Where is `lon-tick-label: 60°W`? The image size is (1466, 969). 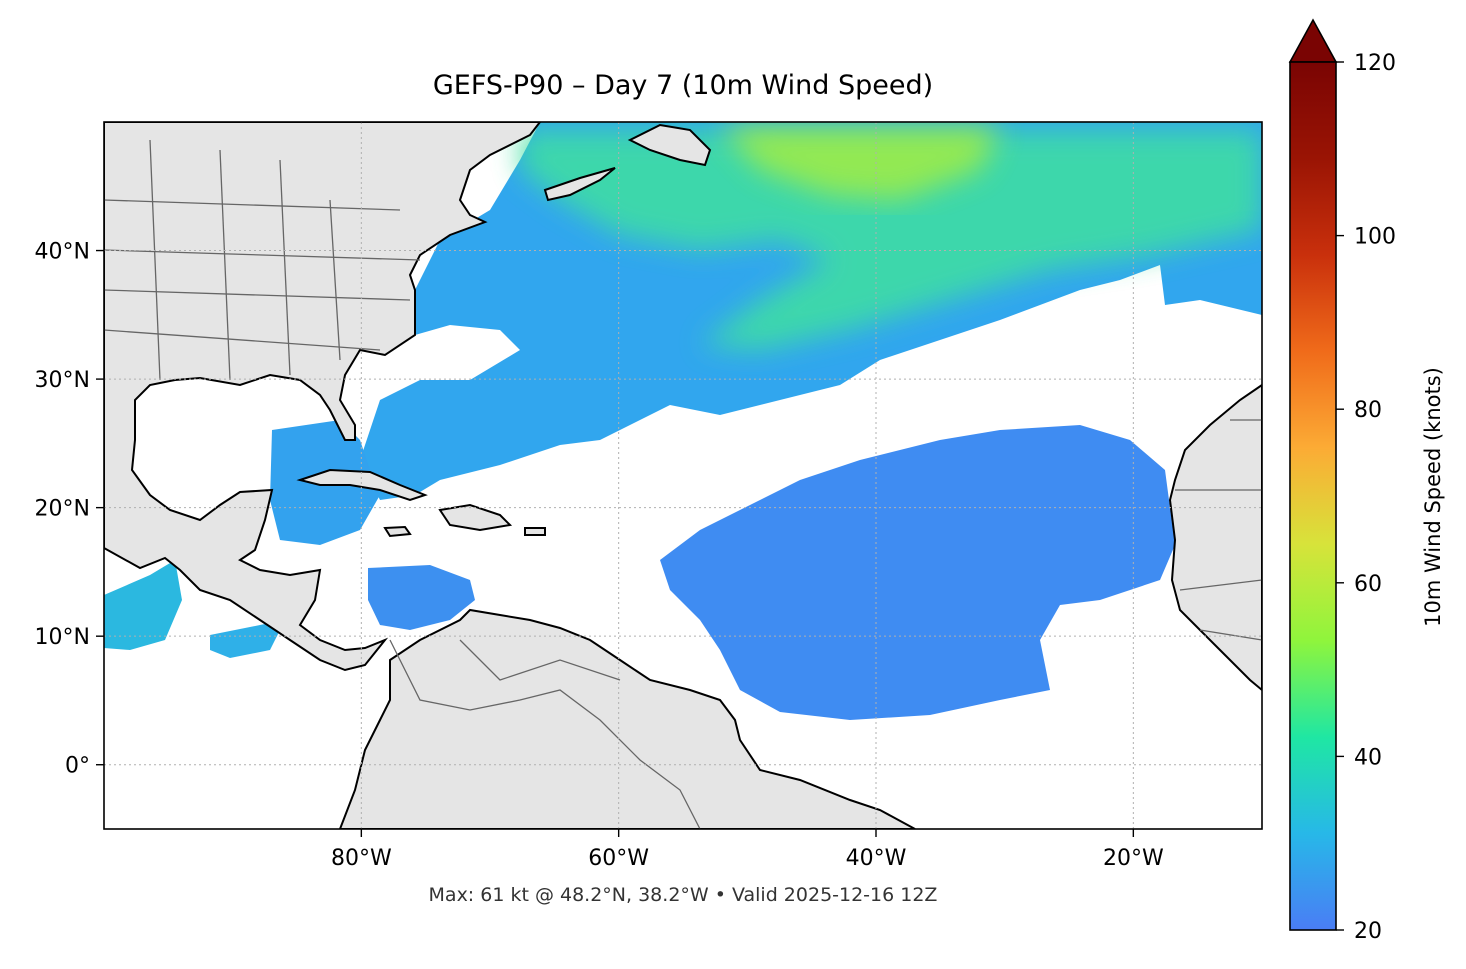 lon-tick-label: 60°W is located at coordinates (618, 858).